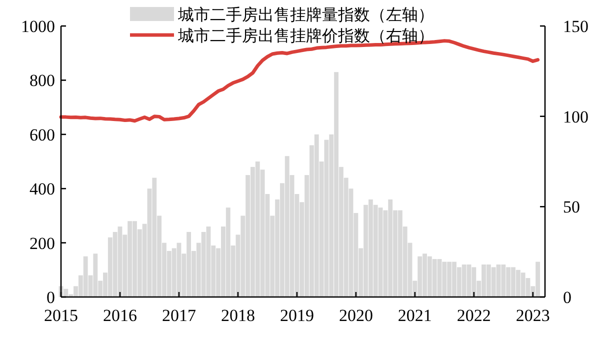  Describe the element at coordinates (533, 315) in the screenshot. I see `x-tick-label: 2023` at that location.